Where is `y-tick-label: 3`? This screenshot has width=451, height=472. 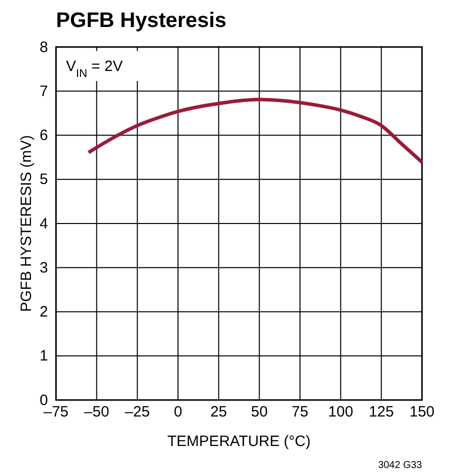 y-tick-label: 3 is located at coordinates (44, 267).